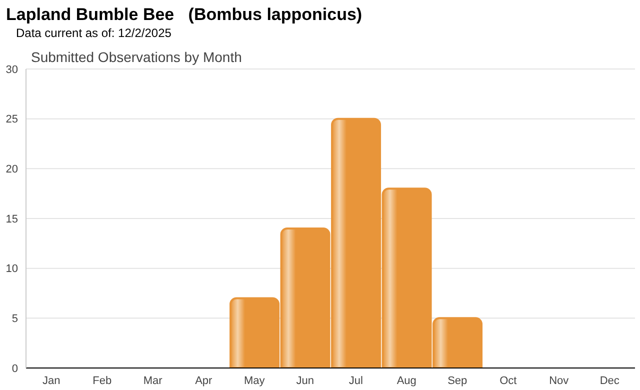 Image resolution: width=640 pixels, height=390 pixels. Describe the element at coordinates (12, 170) in the screenshot. I see `y-tick-label: 20` at that location.